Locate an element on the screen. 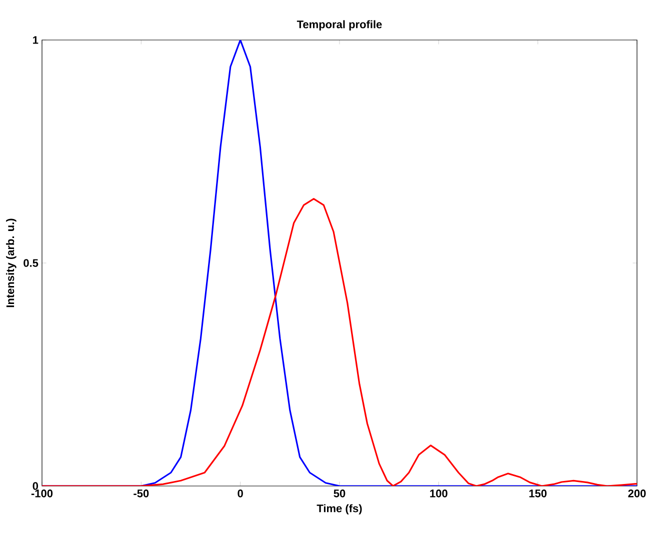  x-tick-label: 150 is located at coordinates (538, 494).